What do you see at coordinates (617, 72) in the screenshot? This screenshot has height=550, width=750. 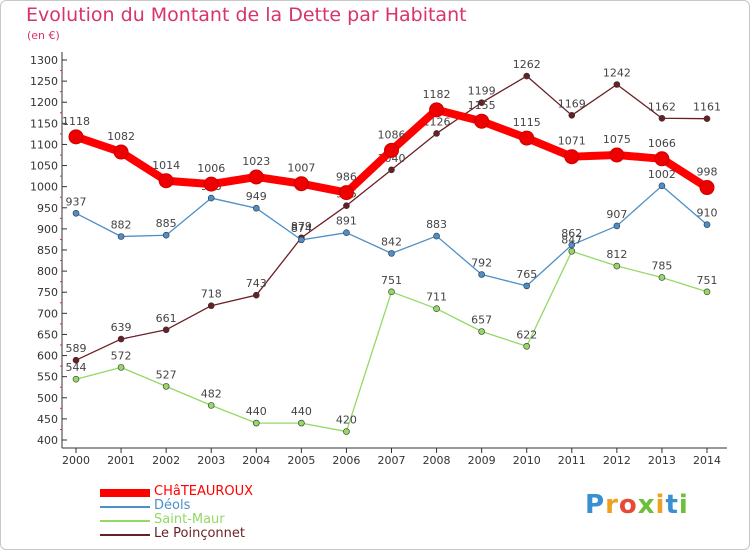 I see `data-label: 1242` at bounding box center [617, 72].